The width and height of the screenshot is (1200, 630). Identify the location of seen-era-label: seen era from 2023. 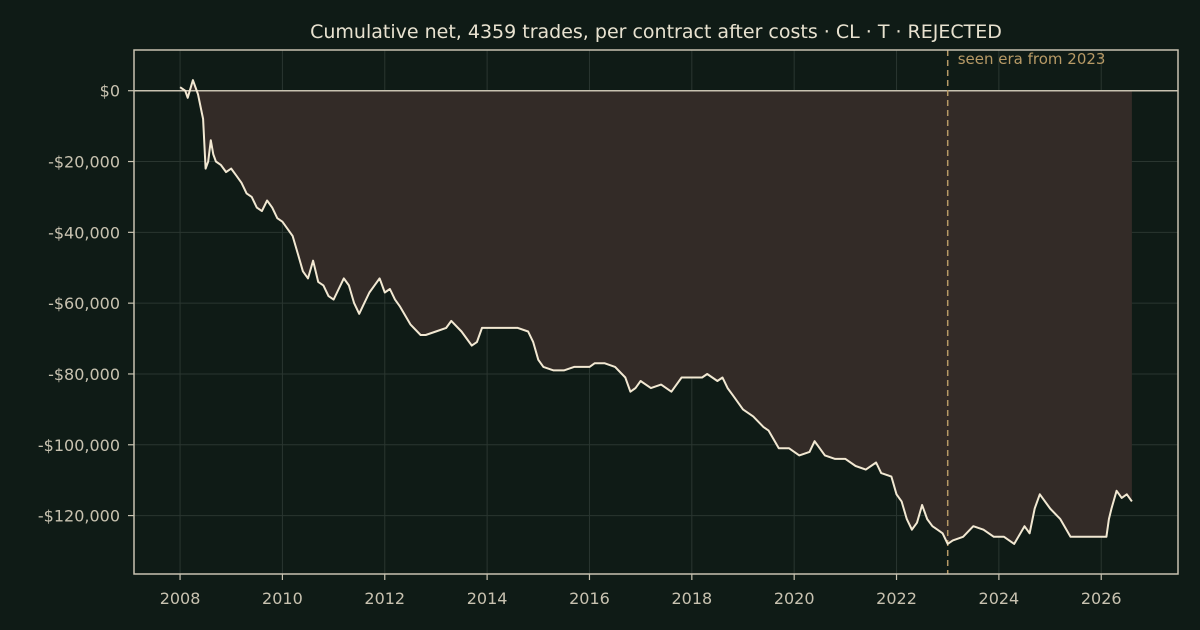
(1032, 59).